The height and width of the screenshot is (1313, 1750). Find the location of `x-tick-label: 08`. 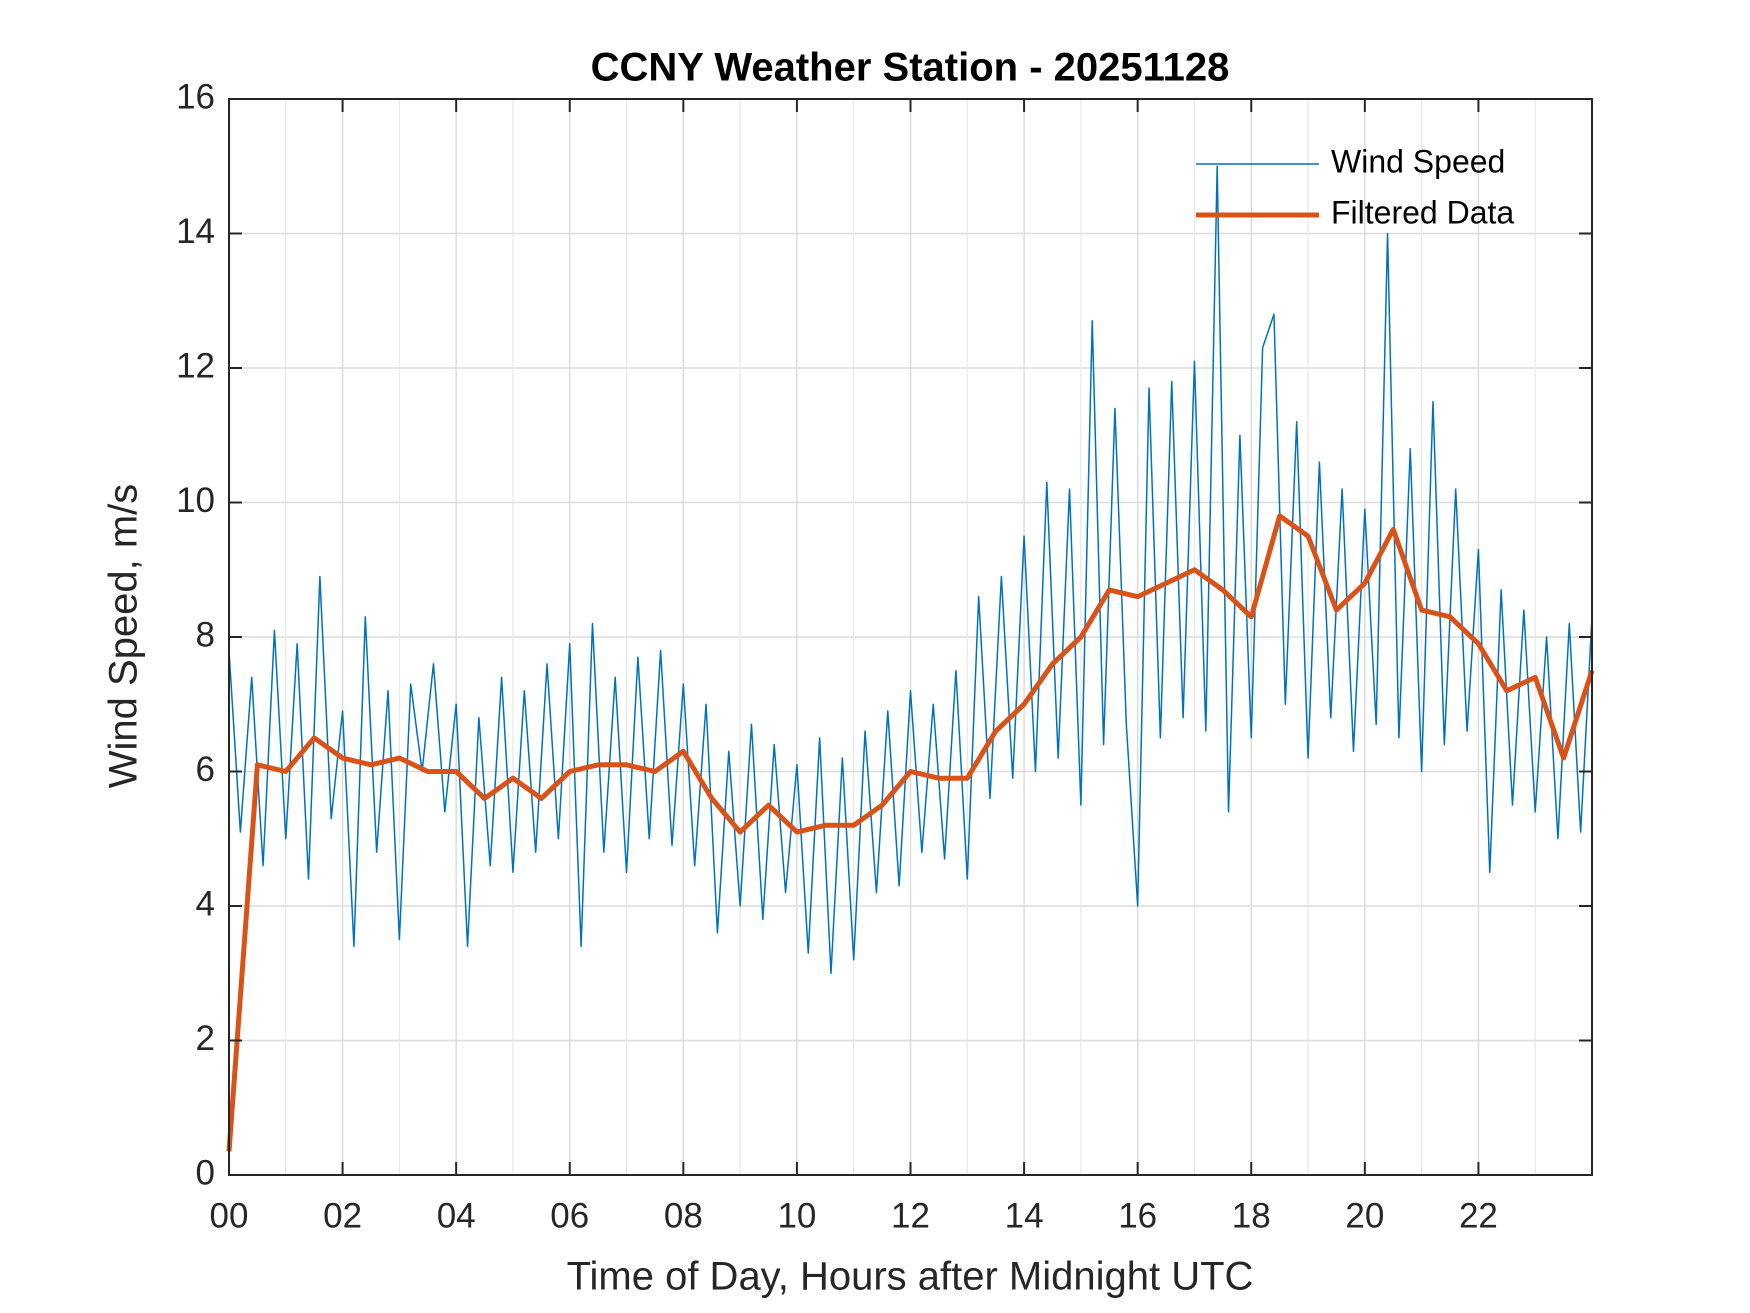

x-tick-label: 08 is located at coordinates (683, 1215).